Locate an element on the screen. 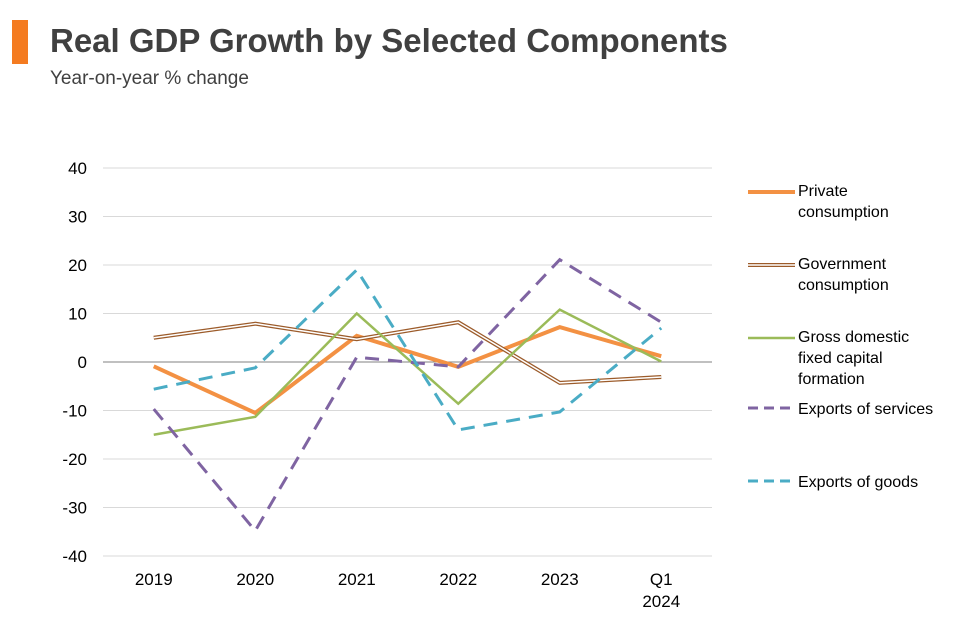 This screenshot has width=968, height=625. legend-label: fixed capital is located at coordinates (840, 358).